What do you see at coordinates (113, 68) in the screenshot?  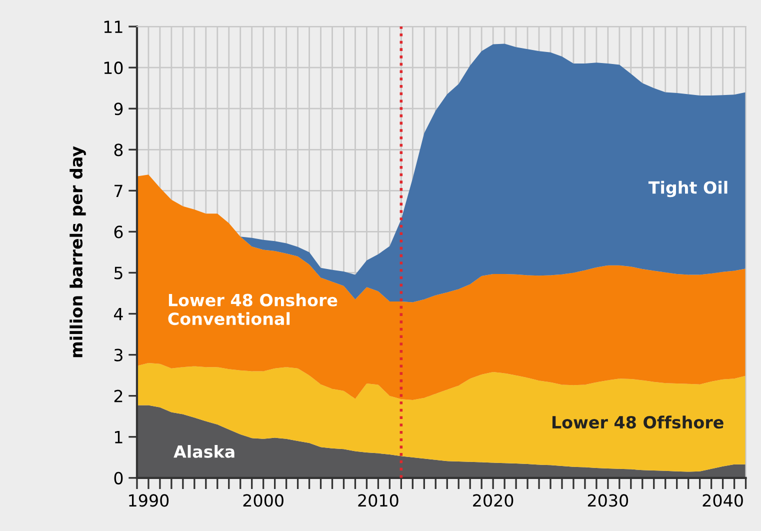 I see `y-tick-label: 10` at bounding box center [113, 68].